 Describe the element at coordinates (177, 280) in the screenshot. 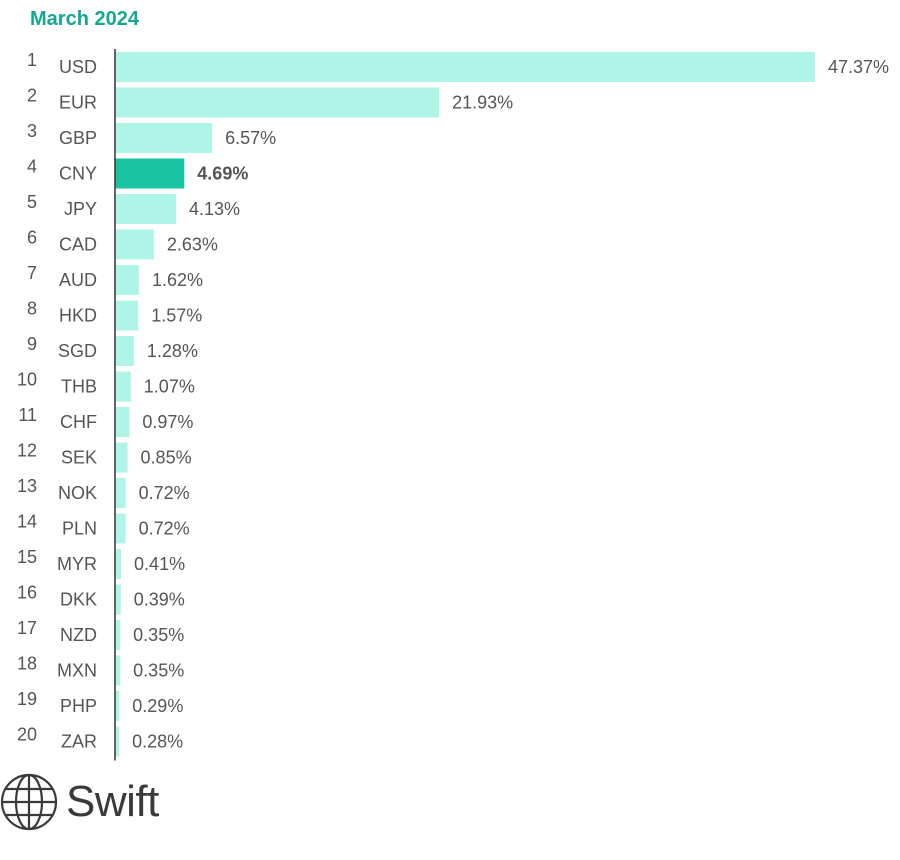

I see `value-label: 1.62%` at that location.